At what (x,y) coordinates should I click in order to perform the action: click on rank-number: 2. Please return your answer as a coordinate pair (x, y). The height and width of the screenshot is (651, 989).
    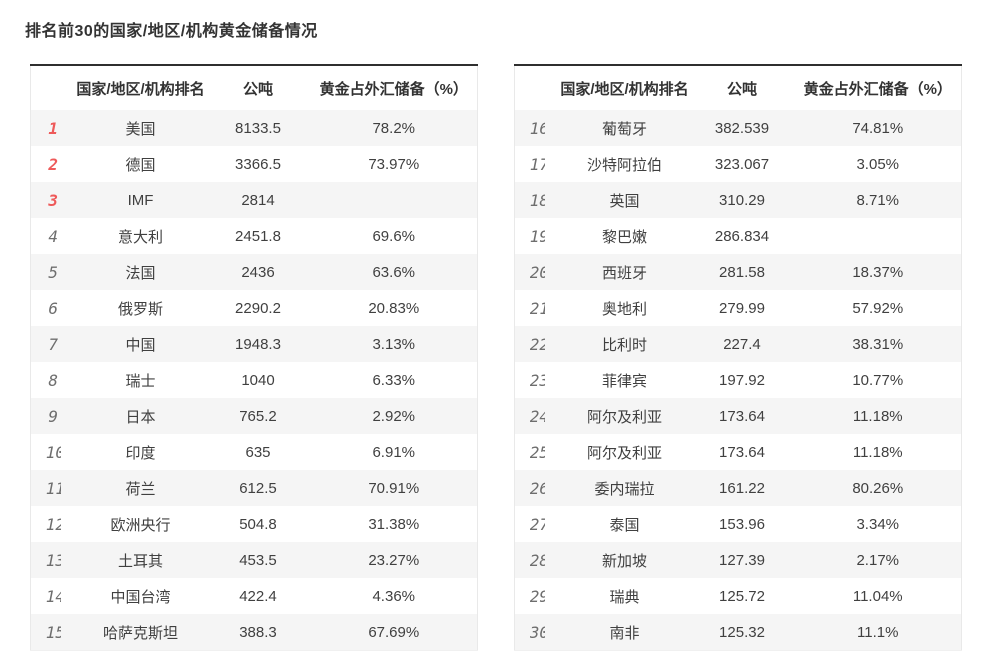
    Looking at the image, I should click on (53, 164).